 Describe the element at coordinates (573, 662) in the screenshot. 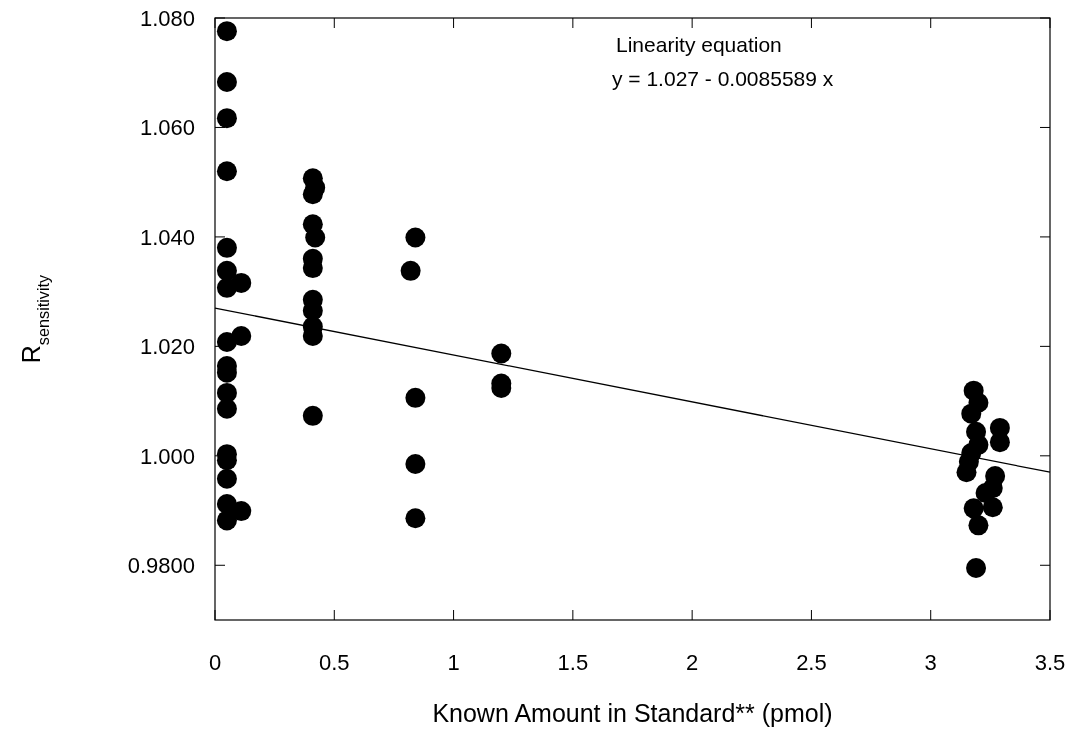

I see `x-tick-label: 1.5` at that location.